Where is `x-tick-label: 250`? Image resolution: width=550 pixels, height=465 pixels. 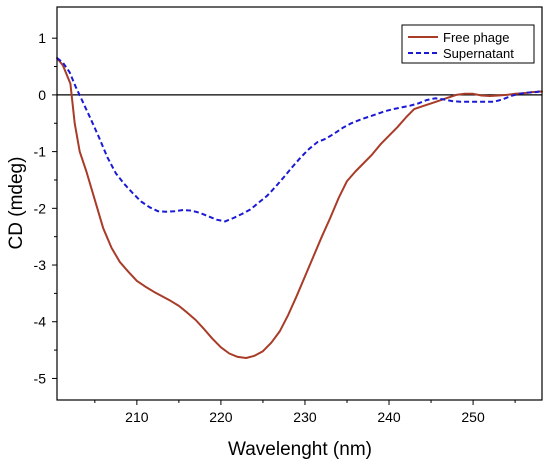
x-tick-label: 250 is located at coordinates (473, 417).